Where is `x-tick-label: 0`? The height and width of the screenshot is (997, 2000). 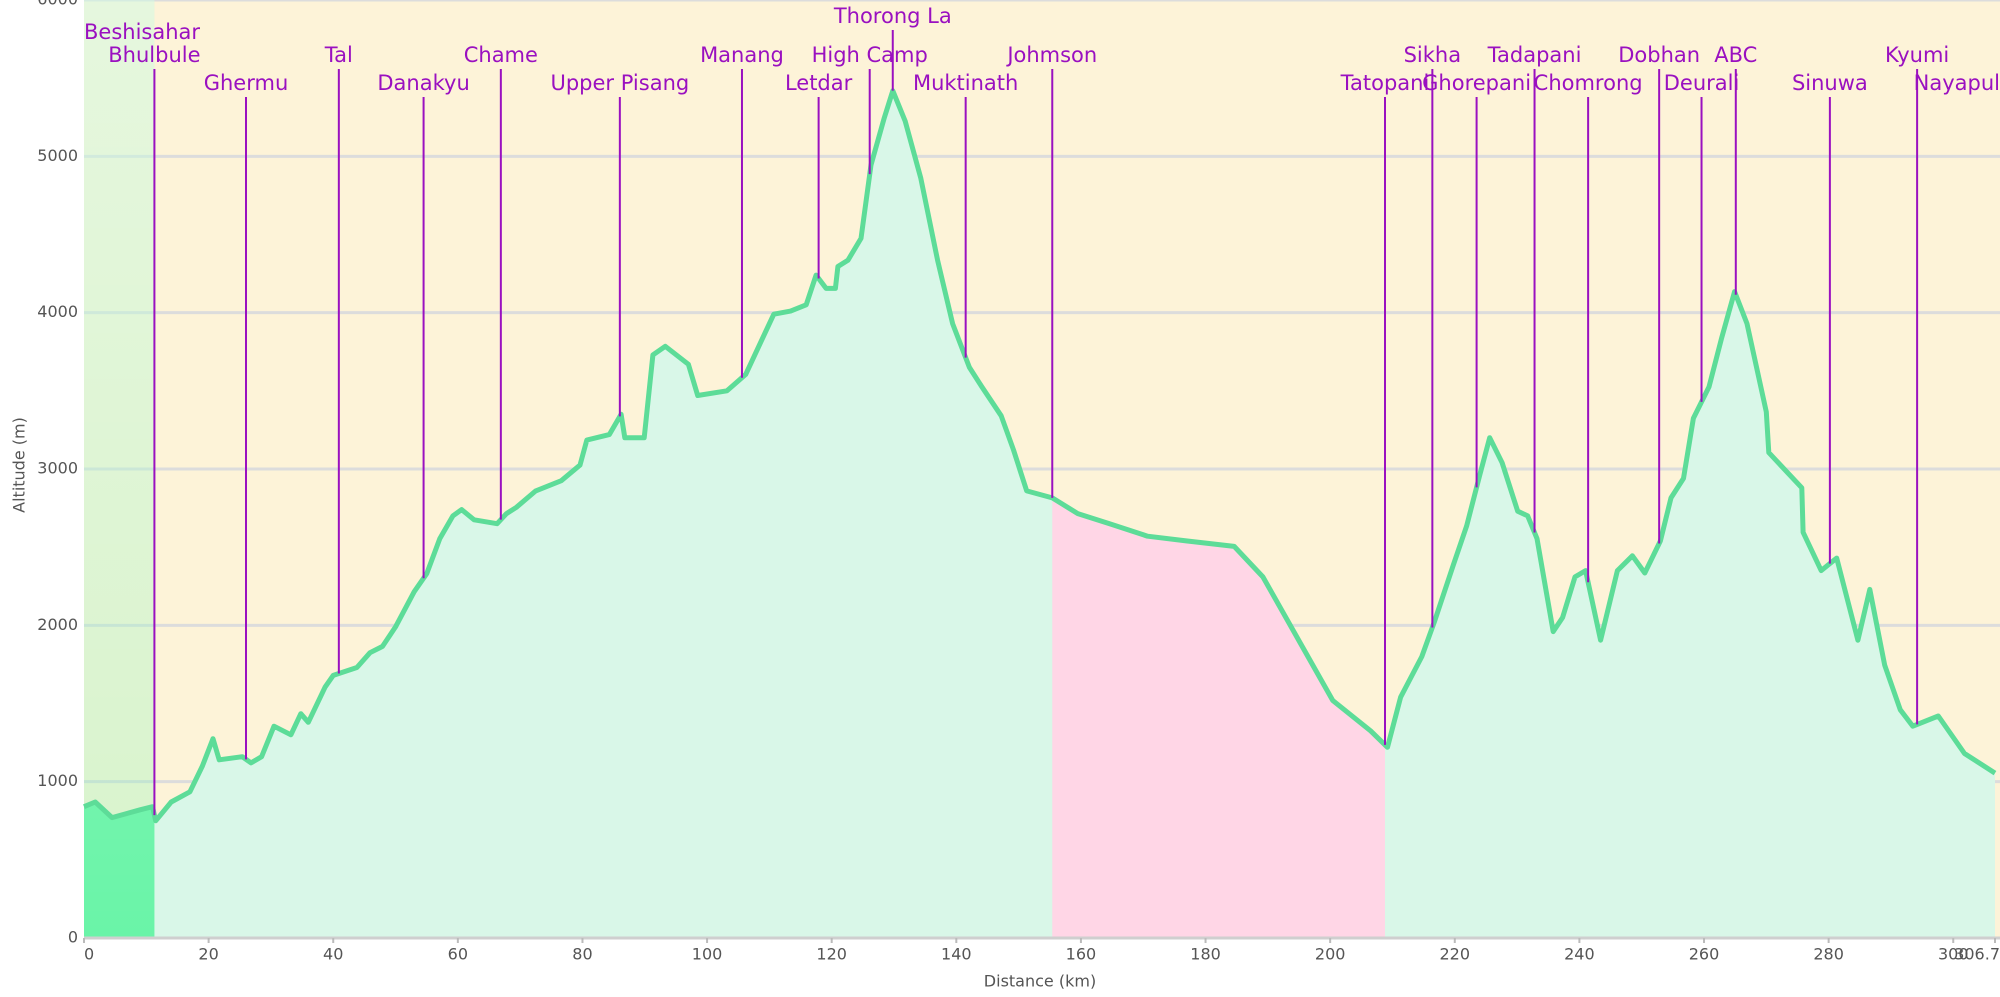 x-tick-label: 0 is located at coordinates (89, 954).